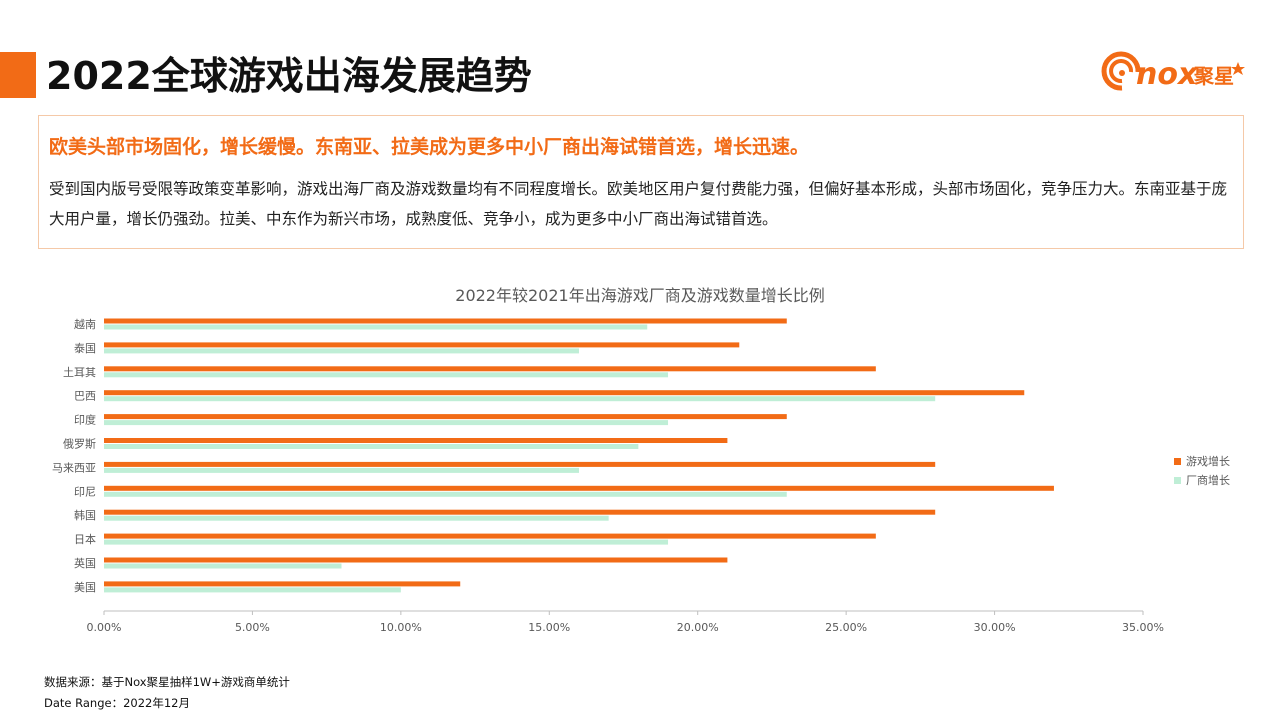 Image resolution: width=1280 pixels, height=720 pixels. I want to click on category-label: 土耳其, so click(79, 372).